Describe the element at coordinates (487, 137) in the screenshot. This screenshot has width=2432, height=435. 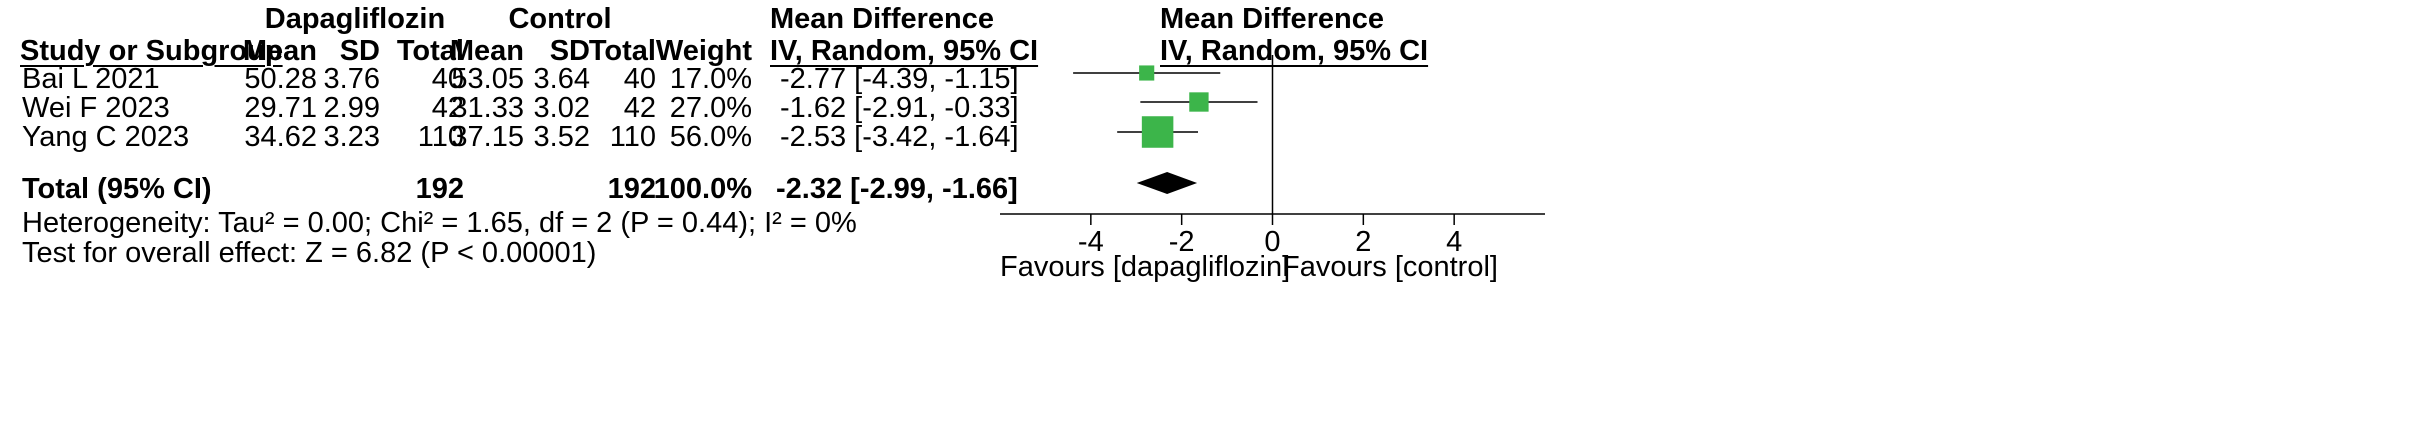
I see `ctrl-mean-cell: 37.15` at that location.